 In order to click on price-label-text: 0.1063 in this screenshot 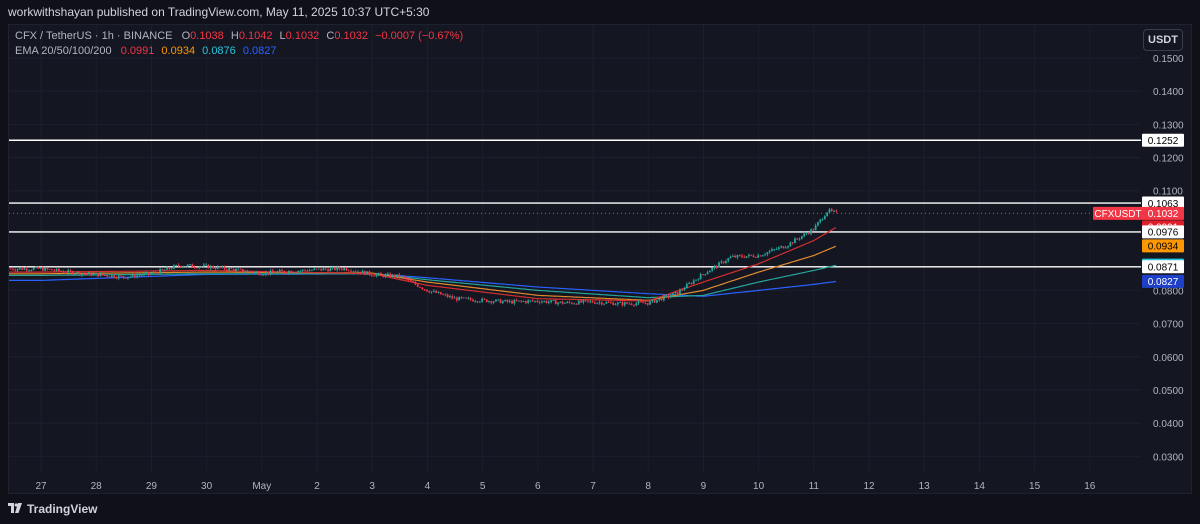, I will do `click(1163, 204)`.